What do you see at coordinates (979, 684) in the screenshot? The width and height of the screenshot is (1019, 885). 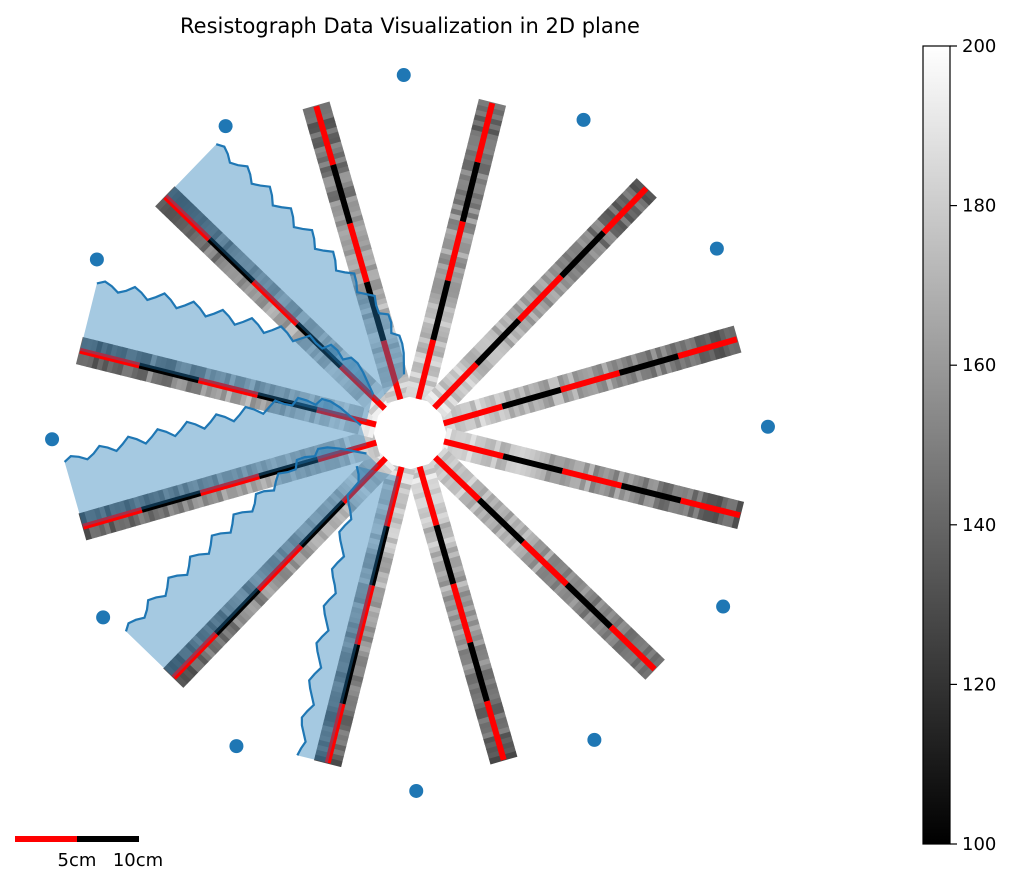 I see `colorbar-tick-label: 120` at bounding box center [979, 684].